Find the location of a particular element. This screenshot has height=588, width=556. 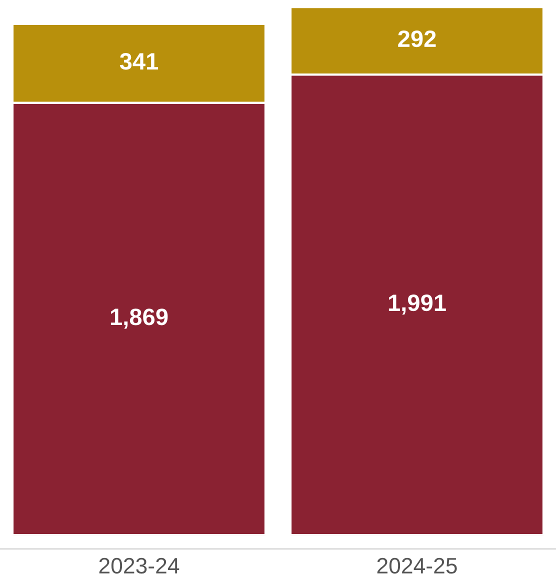

data-label: 292 is located at coordinates (417, 39).